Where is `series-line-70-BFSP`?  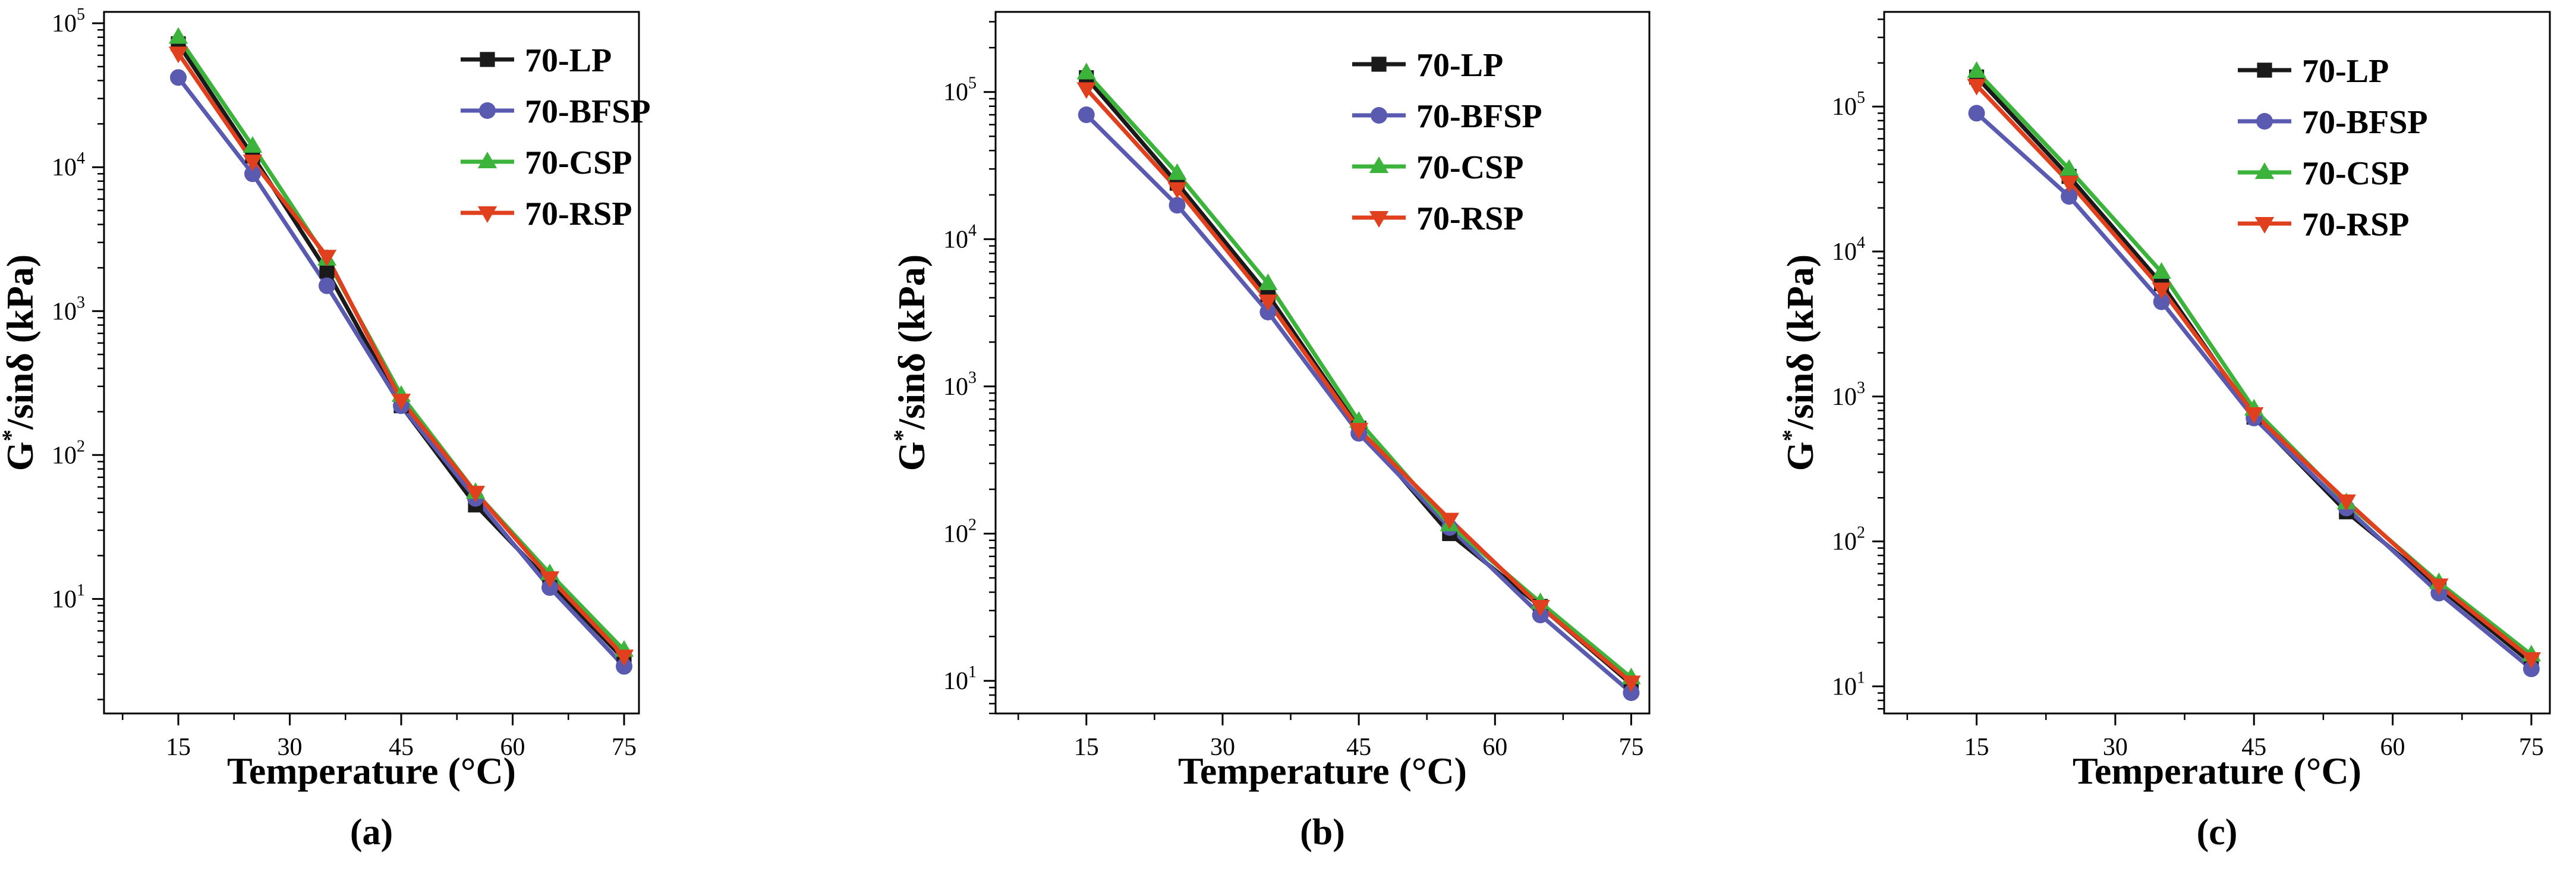
series-line-70-BFSP is located at coordinates (2254, 391).